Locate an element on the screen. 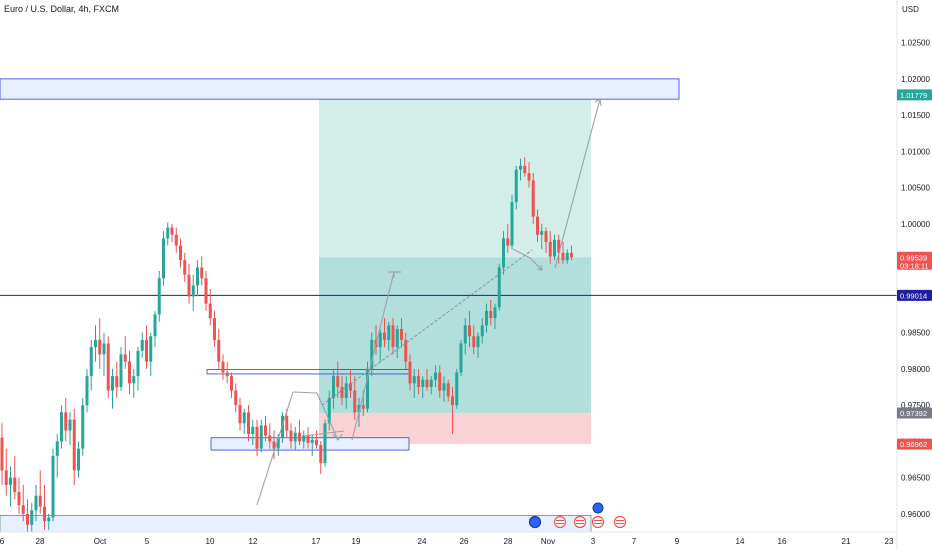 The height and width of the screenshot is (550, 932). x-tick-label: 21 is located at coordinates (846, 541).